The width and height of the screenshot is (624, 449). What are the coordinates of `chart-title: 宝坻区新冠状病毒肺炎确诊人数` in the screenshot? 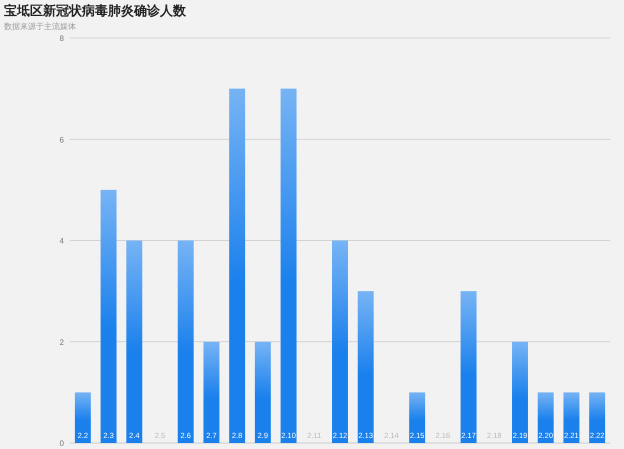 It's located at (95, 10).